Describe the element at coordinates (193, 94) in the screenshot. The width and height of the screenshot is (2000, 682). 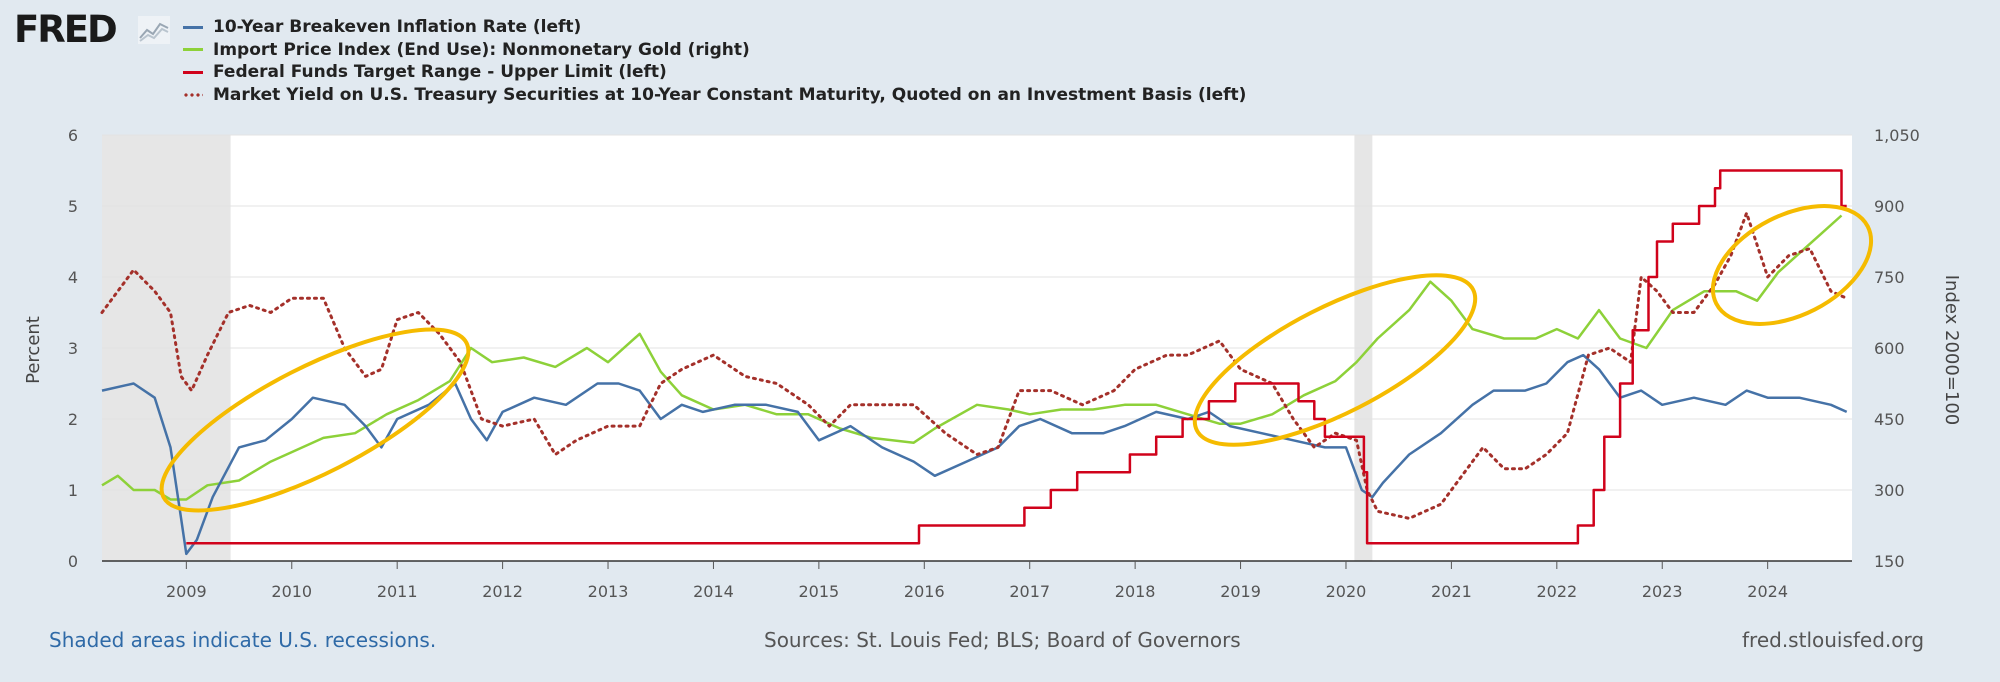
I see `legend-swatch-dotted` at that location.